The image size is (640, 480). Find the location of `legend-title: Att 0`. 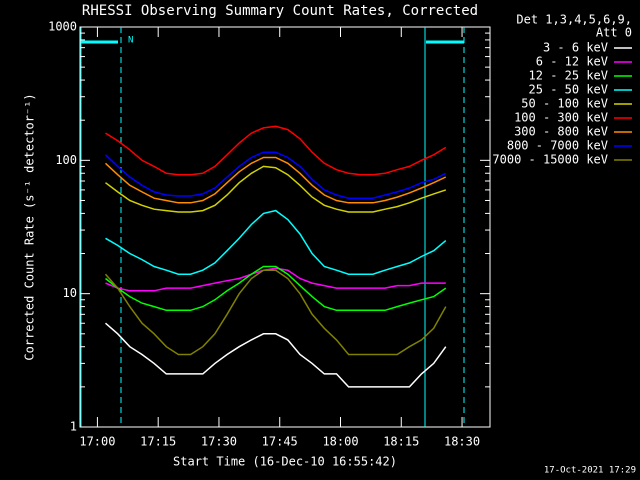

legend-title: Att 0 is located at coordinates (614, 33).